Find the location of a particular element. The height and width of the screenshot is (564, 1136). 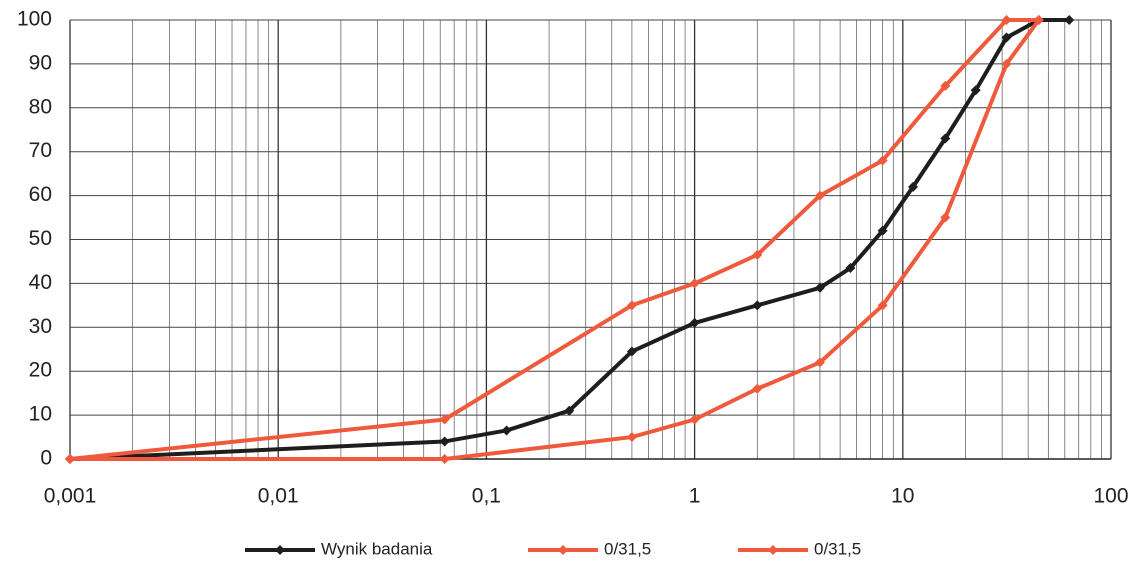

x-tick-label: 10 is located at coordinates (902, 496).